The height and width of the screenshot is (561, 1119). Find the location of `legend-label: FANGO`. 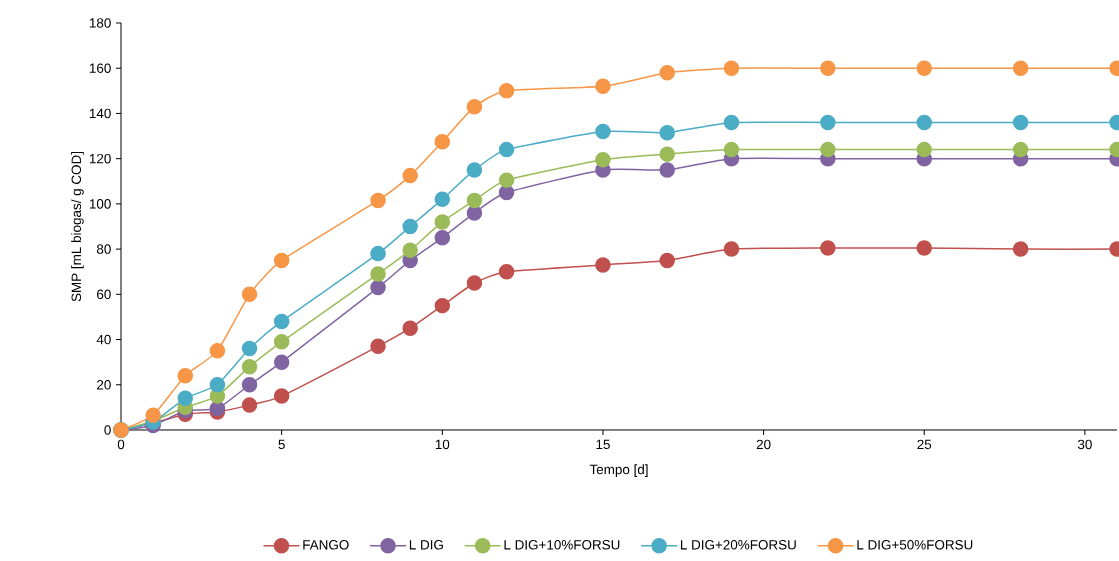

legend-label: FANGO is located at coordinates (326, 544).